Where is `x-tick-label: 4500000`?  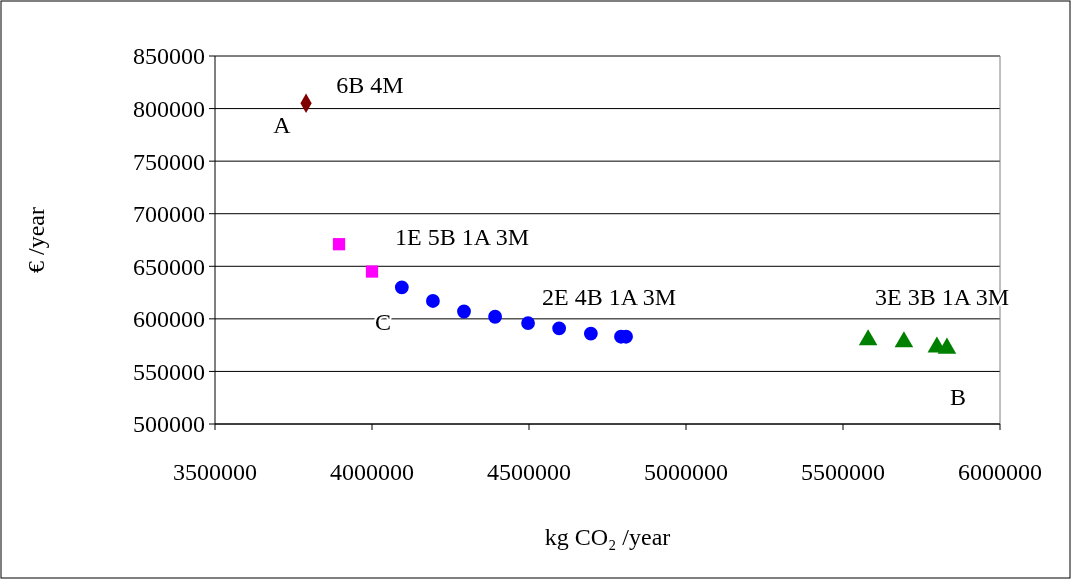
x-tick-label: 4500000 is located at coordinates (529, 472).